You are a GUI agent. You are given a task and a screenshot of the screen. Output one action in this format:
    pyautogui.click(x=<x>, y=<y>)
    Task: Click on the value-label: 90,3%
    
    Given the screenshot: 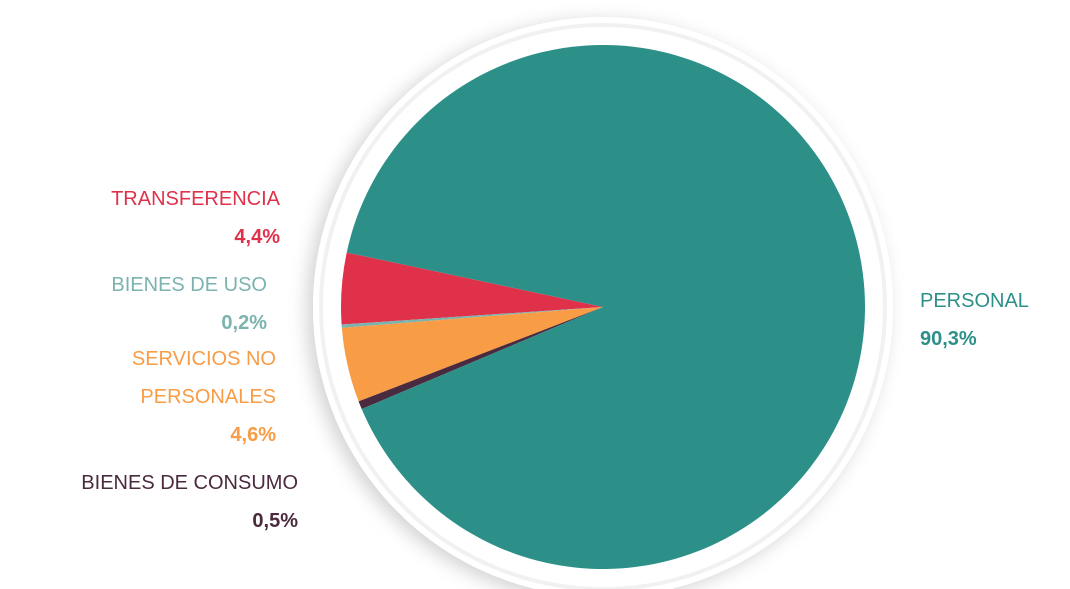 What is the action you would take?
    pyautogui.click(x=948, y=339)
    